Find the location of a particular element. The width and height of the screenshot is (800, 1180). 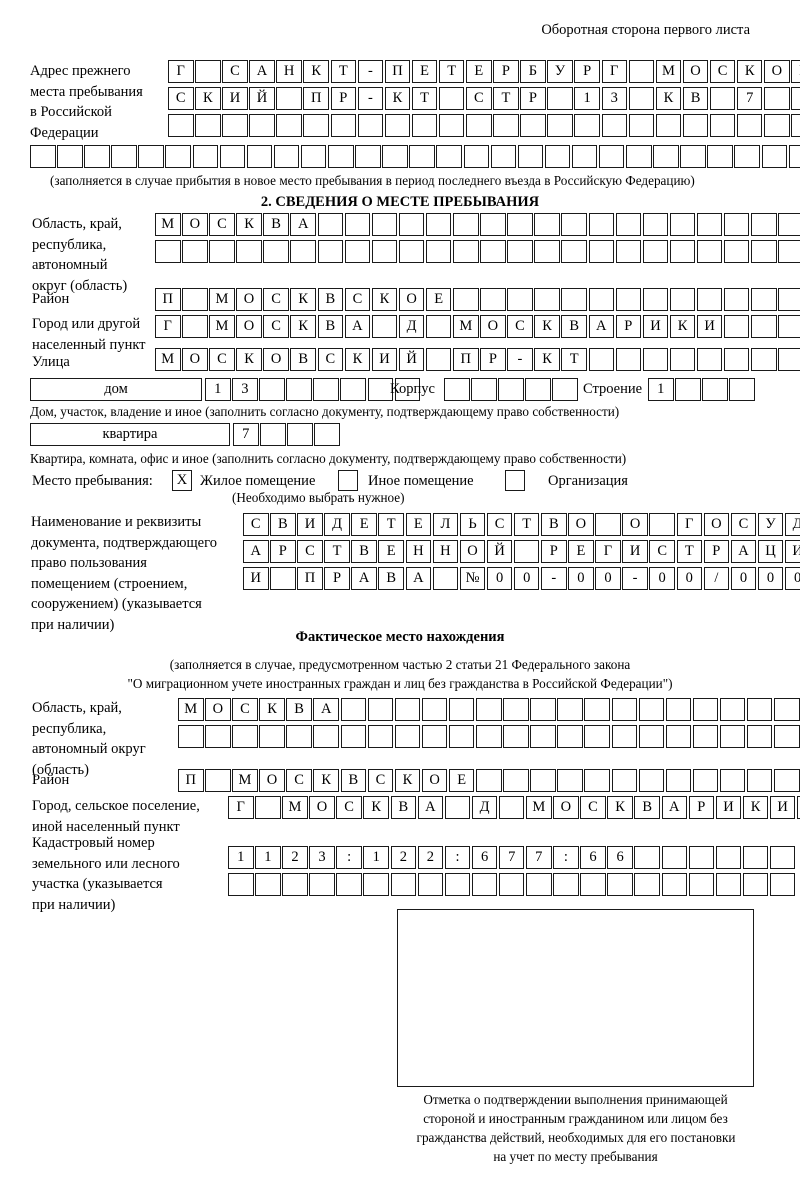

section2-district-cell-8: С is located at coordinates (357, 299).